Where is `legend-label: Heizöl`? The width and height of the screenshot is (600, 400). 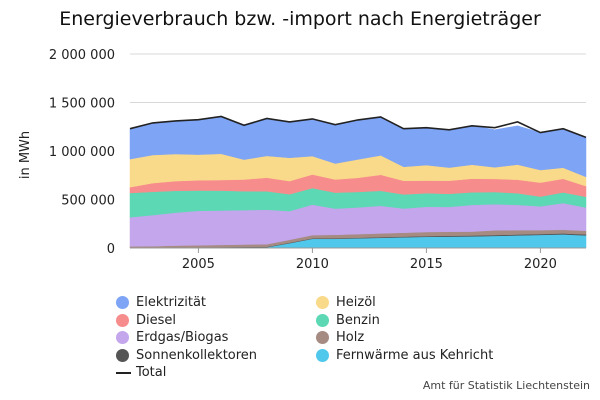
legend-label: Heizöl is located at coordinates (356, 302).